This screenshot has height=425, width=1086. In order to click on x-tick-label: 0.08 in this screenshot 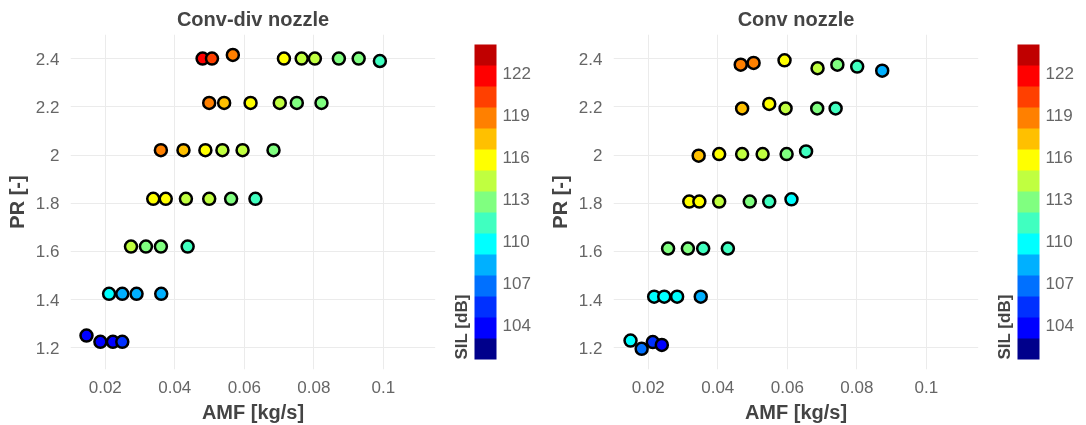, I will do `click(857, 387)`.